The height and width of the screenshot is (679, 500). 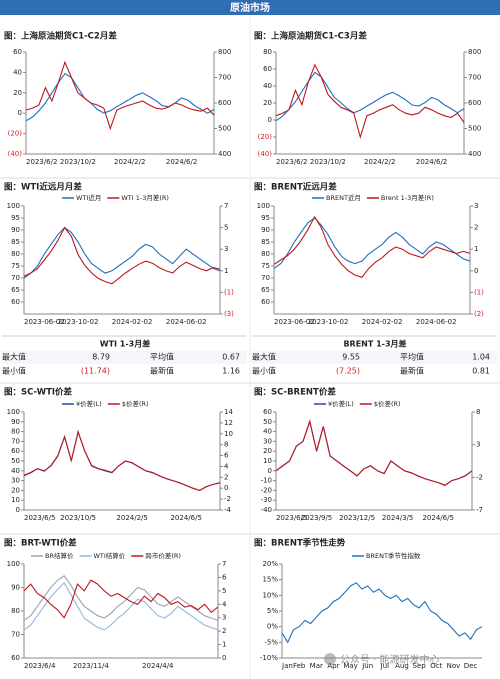 What do you see at coordinates (385, 666) in the screenshot?
I see `x-tick-label: Jul` at bounding box center [385, 666].